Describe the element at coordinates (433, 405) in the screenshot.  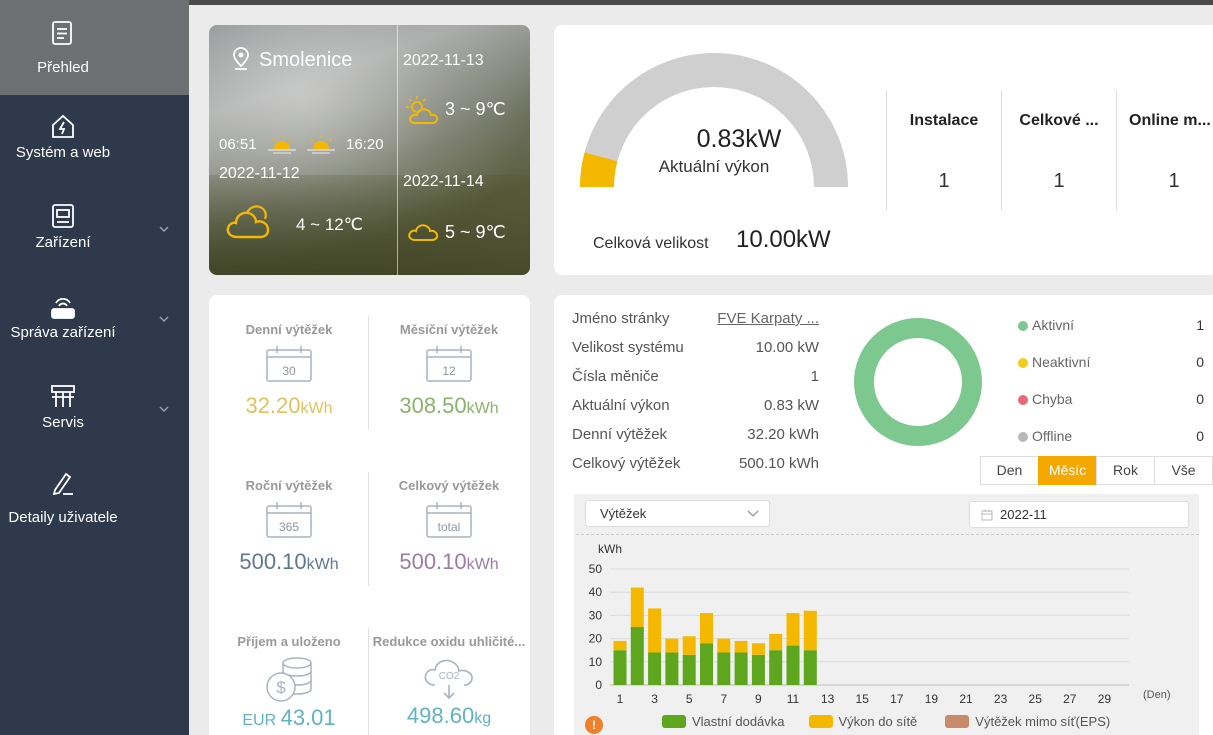
I see `yield-number: 308.50` at that location.